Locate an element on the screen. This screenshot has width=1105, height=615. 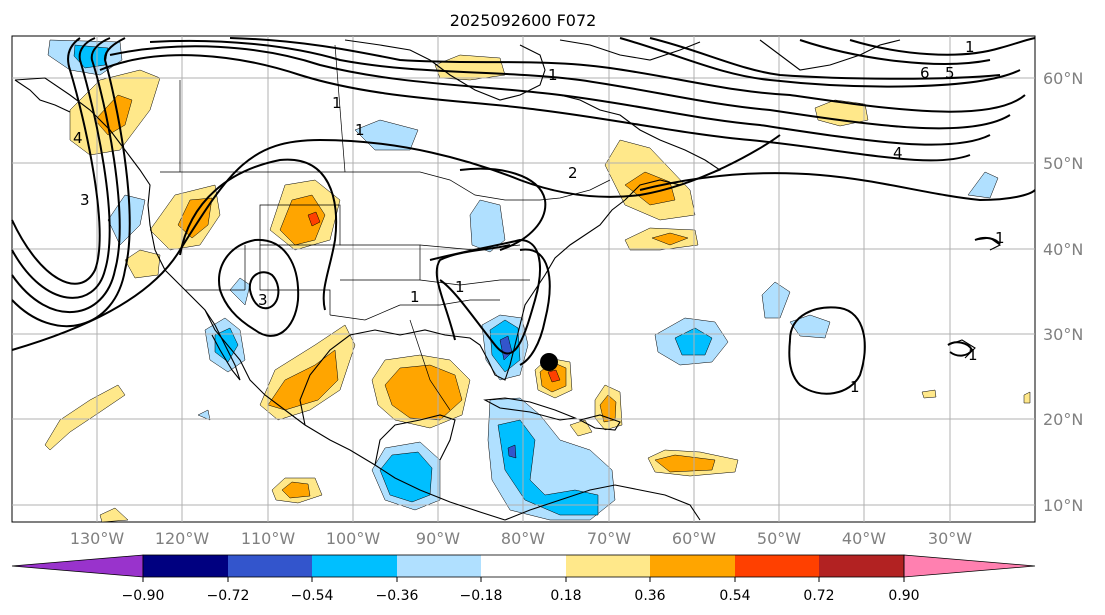
contour-label: 5 is located at coordinates (950, 73).